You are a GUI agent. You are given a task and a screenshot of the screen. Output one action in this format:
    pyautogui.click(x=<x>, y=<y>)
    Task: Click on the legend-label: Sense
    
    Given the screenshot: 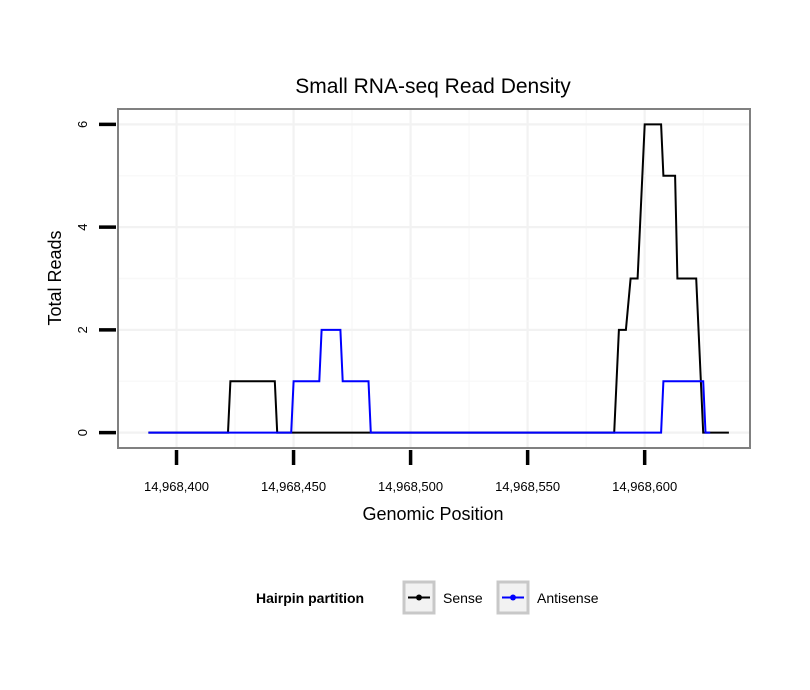 What is the action you would take?
    pyautogui.click(x=463, y=598)
    